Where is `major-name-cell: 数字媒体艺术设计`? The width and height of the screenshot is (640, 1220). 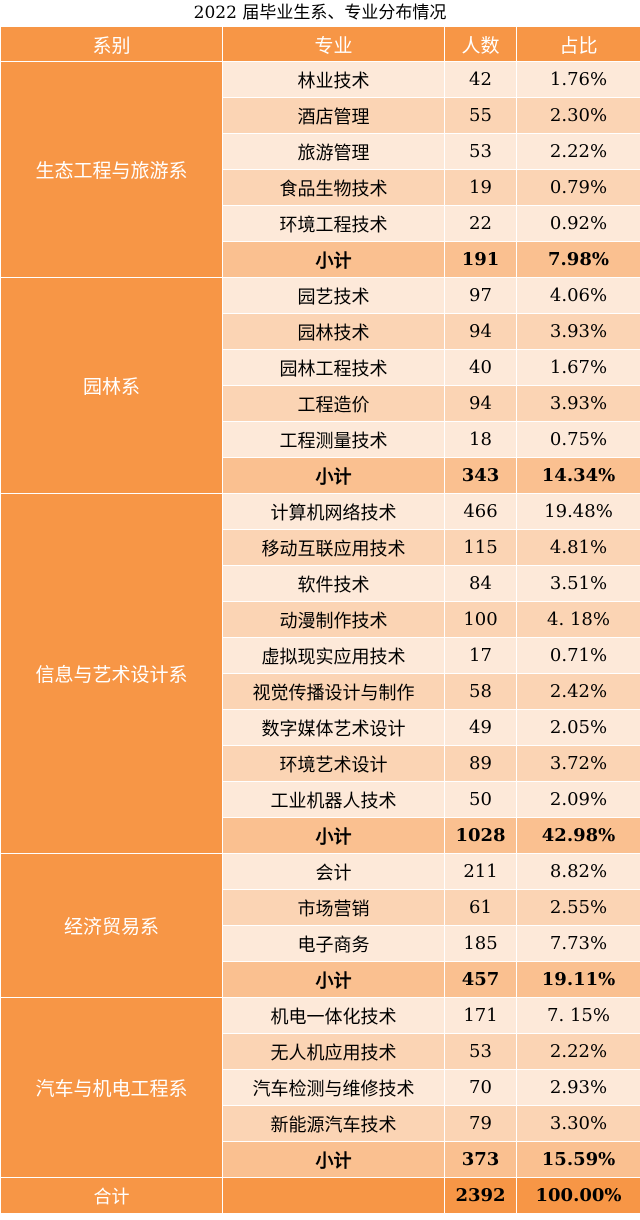
major-name-cell: 数字媒体艺术设计 is located at coordinates (333, 727).